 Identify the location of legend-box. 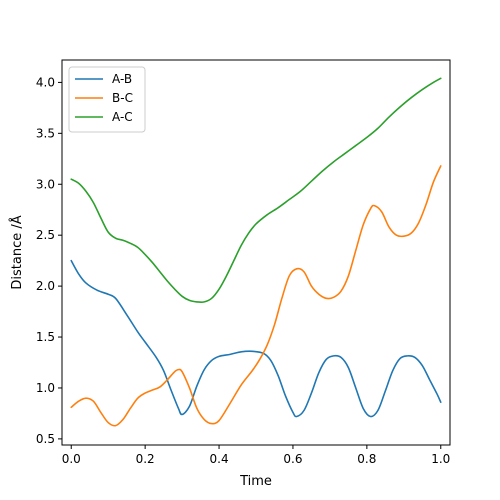
(107, 99).